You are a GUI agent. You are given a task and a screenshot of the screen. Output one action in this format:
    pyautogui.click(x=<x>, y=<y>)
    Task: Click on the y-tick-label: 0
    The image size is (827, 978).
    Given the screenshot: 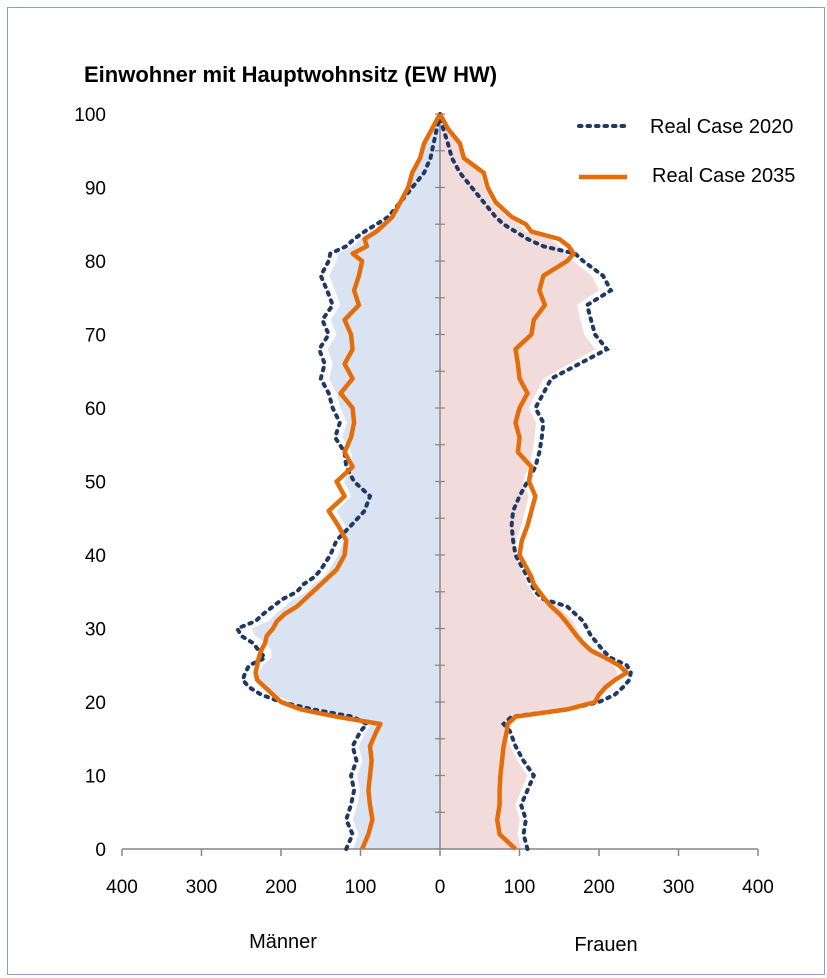 What is the action you would take?
    pyautogui.click(x=100, y=850)
    